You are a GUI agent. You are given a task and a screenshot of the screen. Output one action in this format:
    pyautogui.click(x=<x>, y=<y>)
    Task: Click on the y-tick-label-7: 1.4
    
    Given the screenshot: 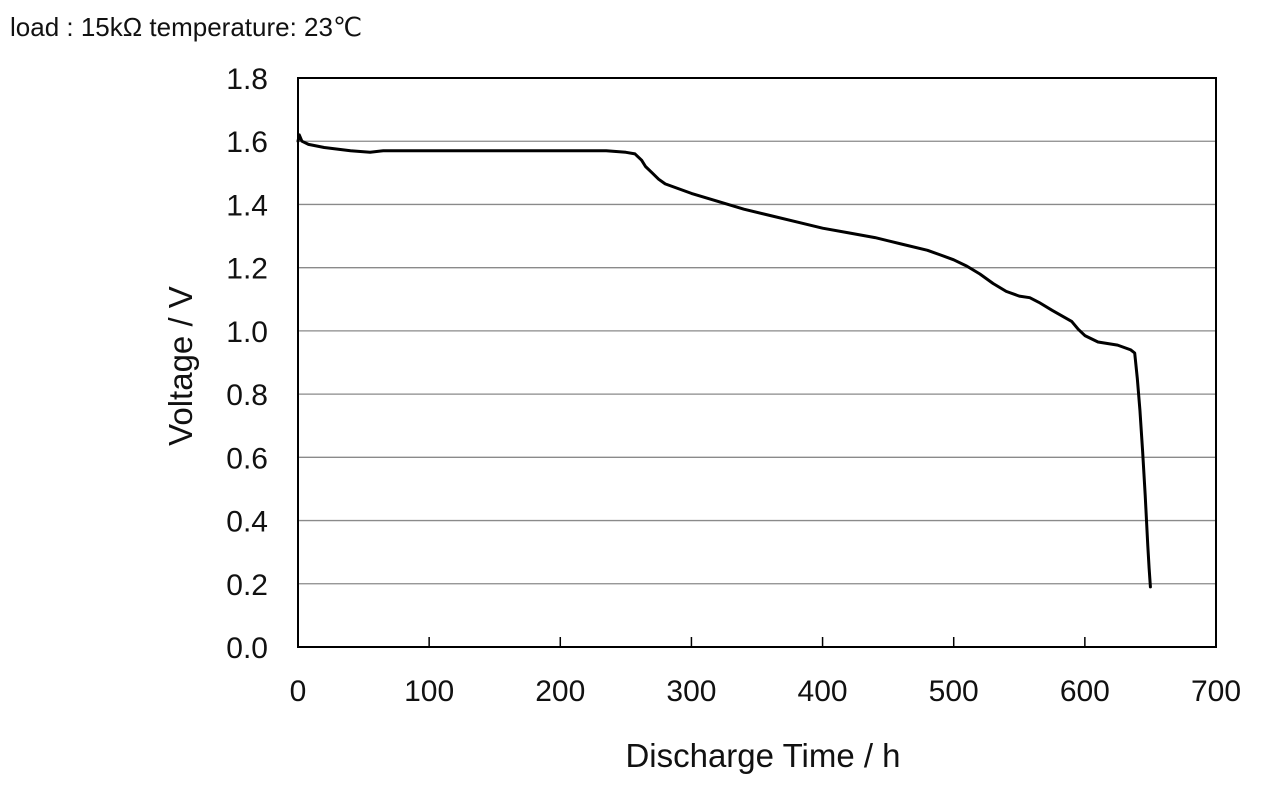 What is the action you would take?
    pyautogui.click(x=247, y=205)
    